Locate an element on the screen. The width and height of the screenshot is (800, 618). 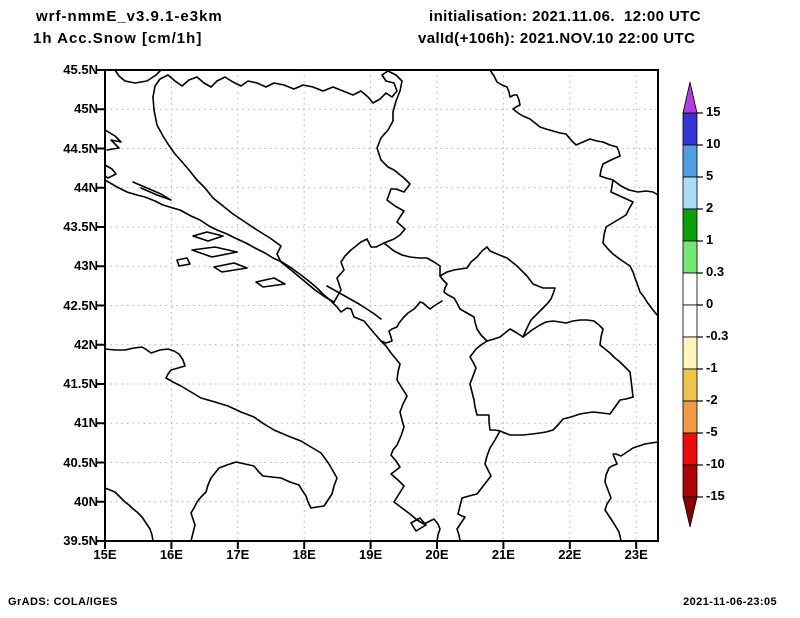
colorbar-label: -10 is located at coordinates (715, 463).